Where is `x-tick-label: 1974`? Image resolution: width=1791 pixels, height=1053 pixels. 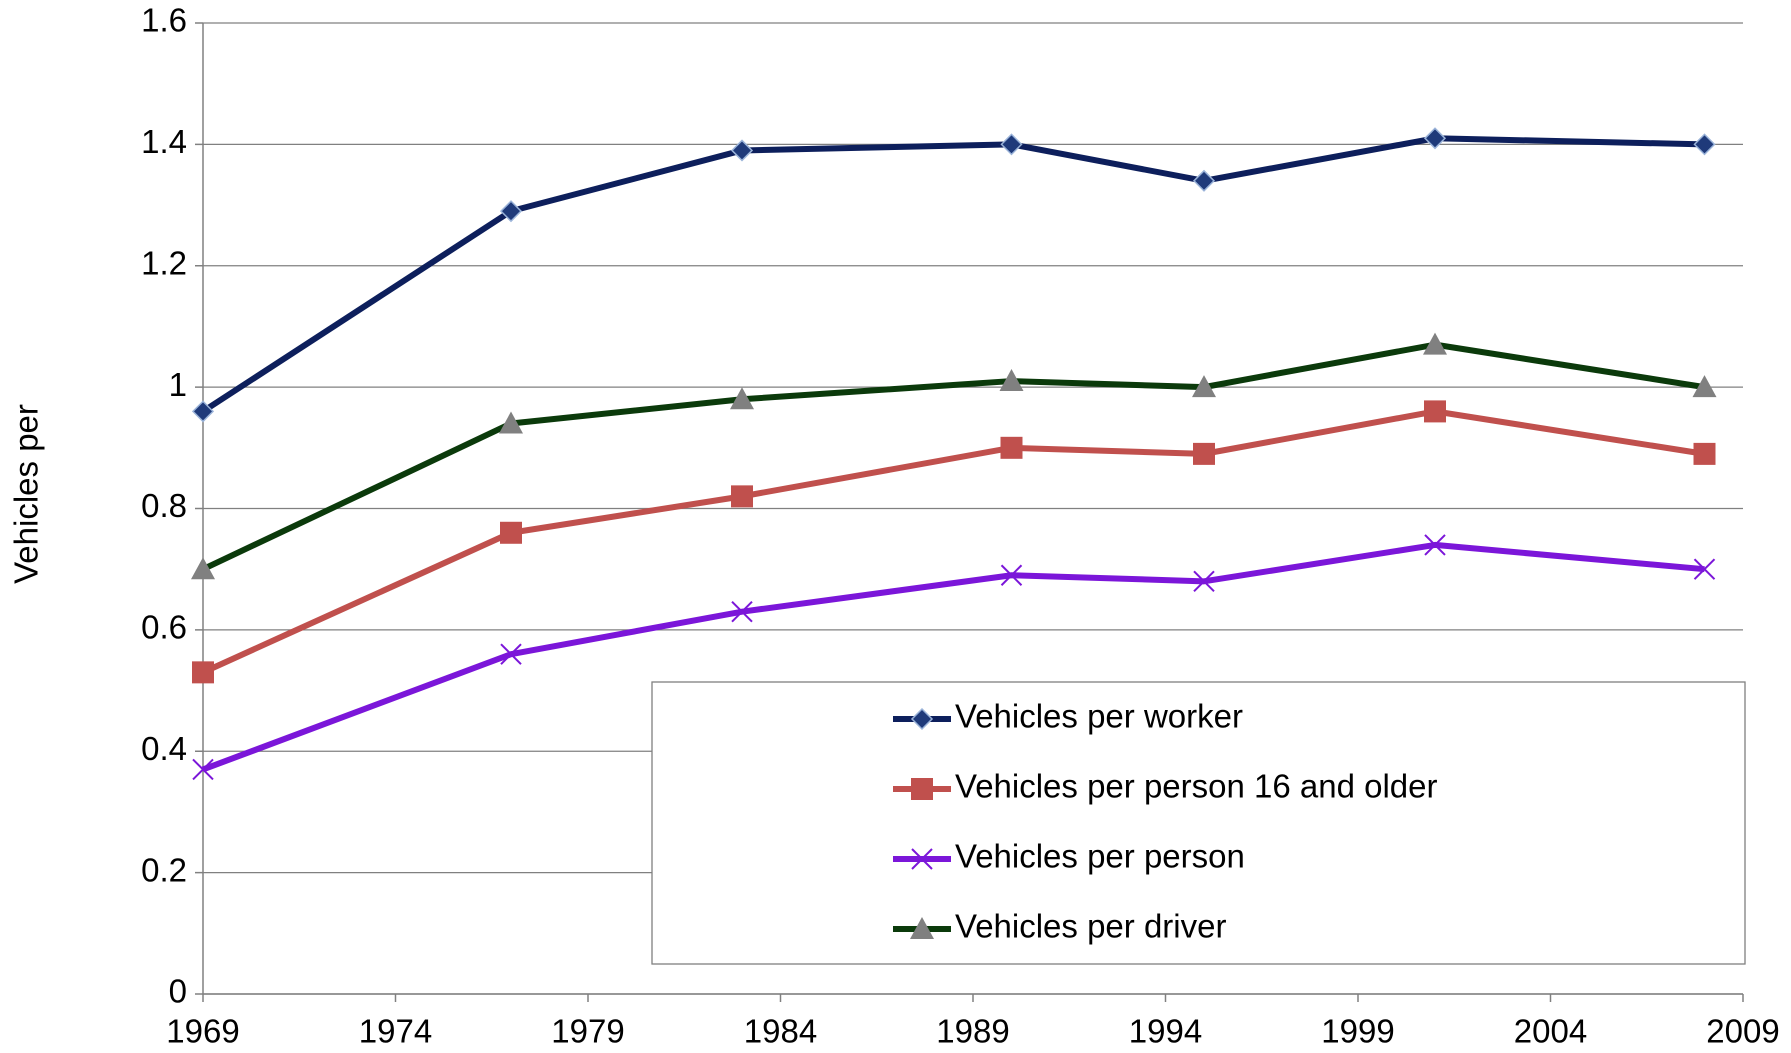
x-tick-label: 1974 is located at coordinates (395, 1031).